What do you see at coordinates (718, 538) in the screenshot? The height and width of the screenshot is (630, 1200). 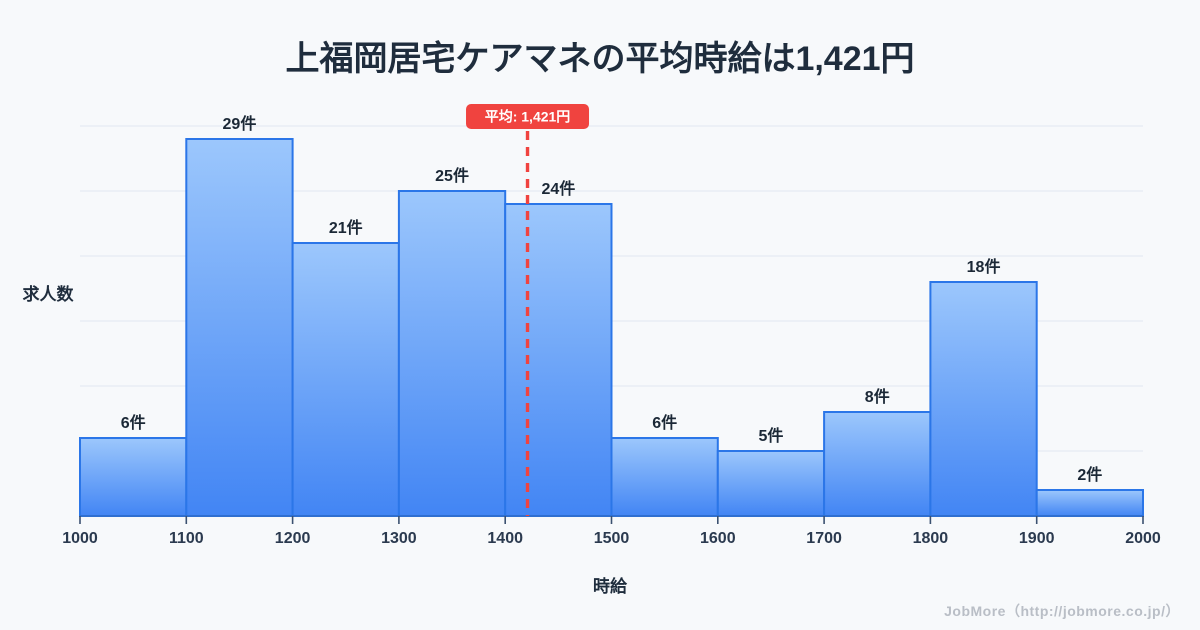 I see `x-tick-label: 1600` at bounding box center [718, 538].